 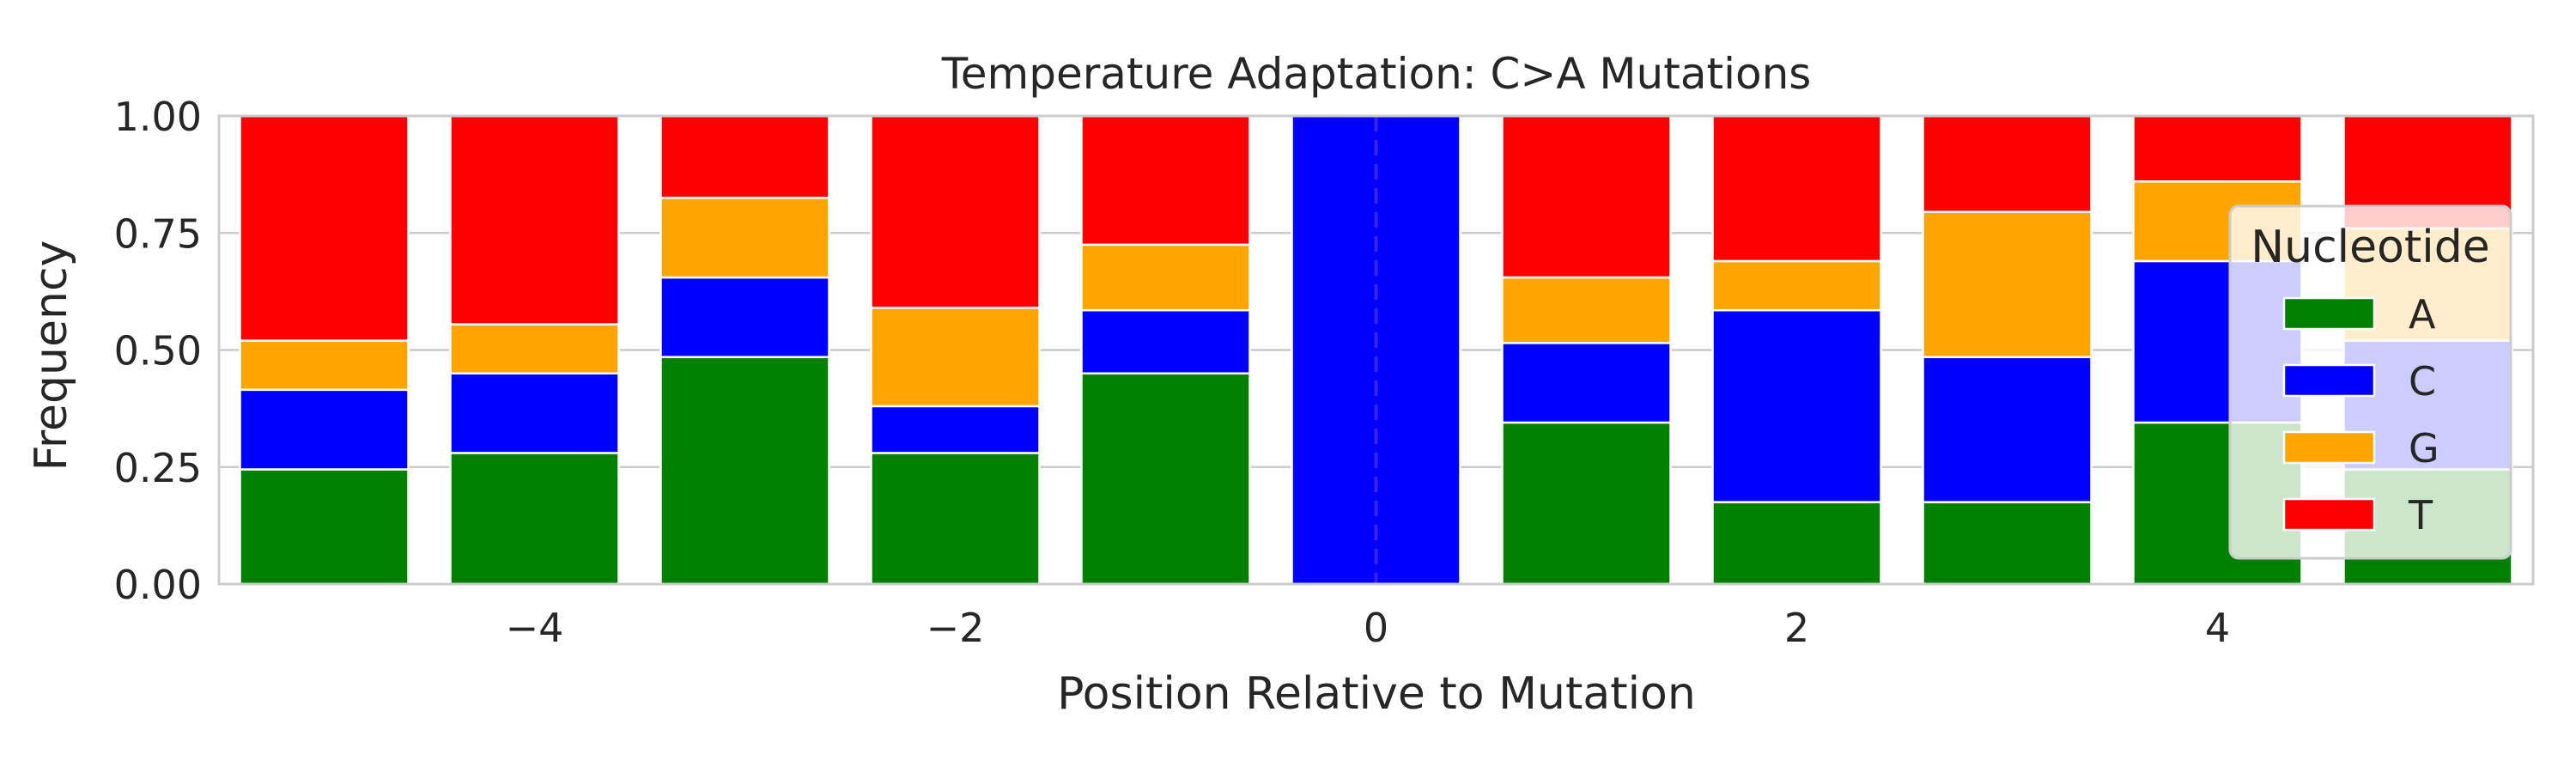 I want to click on chart-title: Temperature Adaptation: C>A Mutations, so click(x=1376, y=74).